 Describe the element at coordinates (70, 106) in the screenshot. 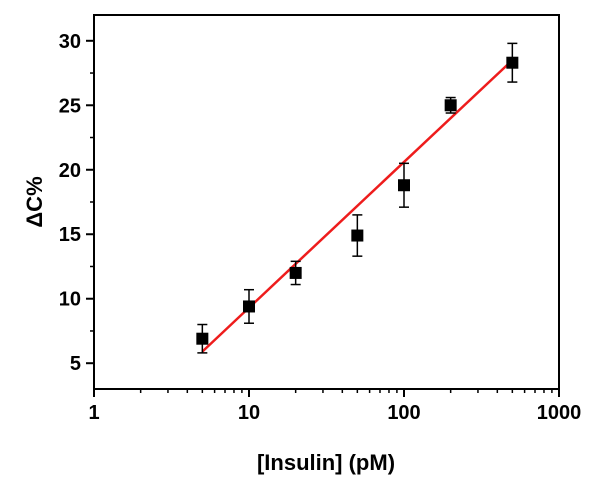

I see `y-tick-label: 25` at that location.